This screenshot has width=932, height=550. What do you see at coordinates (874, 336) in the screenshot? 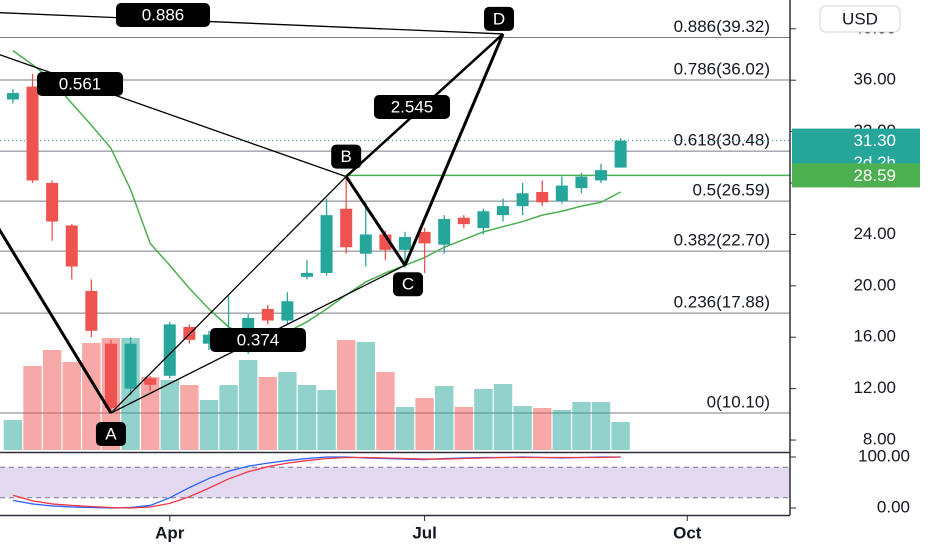
I see `y-tick-label: 16.00` at bounding box center [874, 336].